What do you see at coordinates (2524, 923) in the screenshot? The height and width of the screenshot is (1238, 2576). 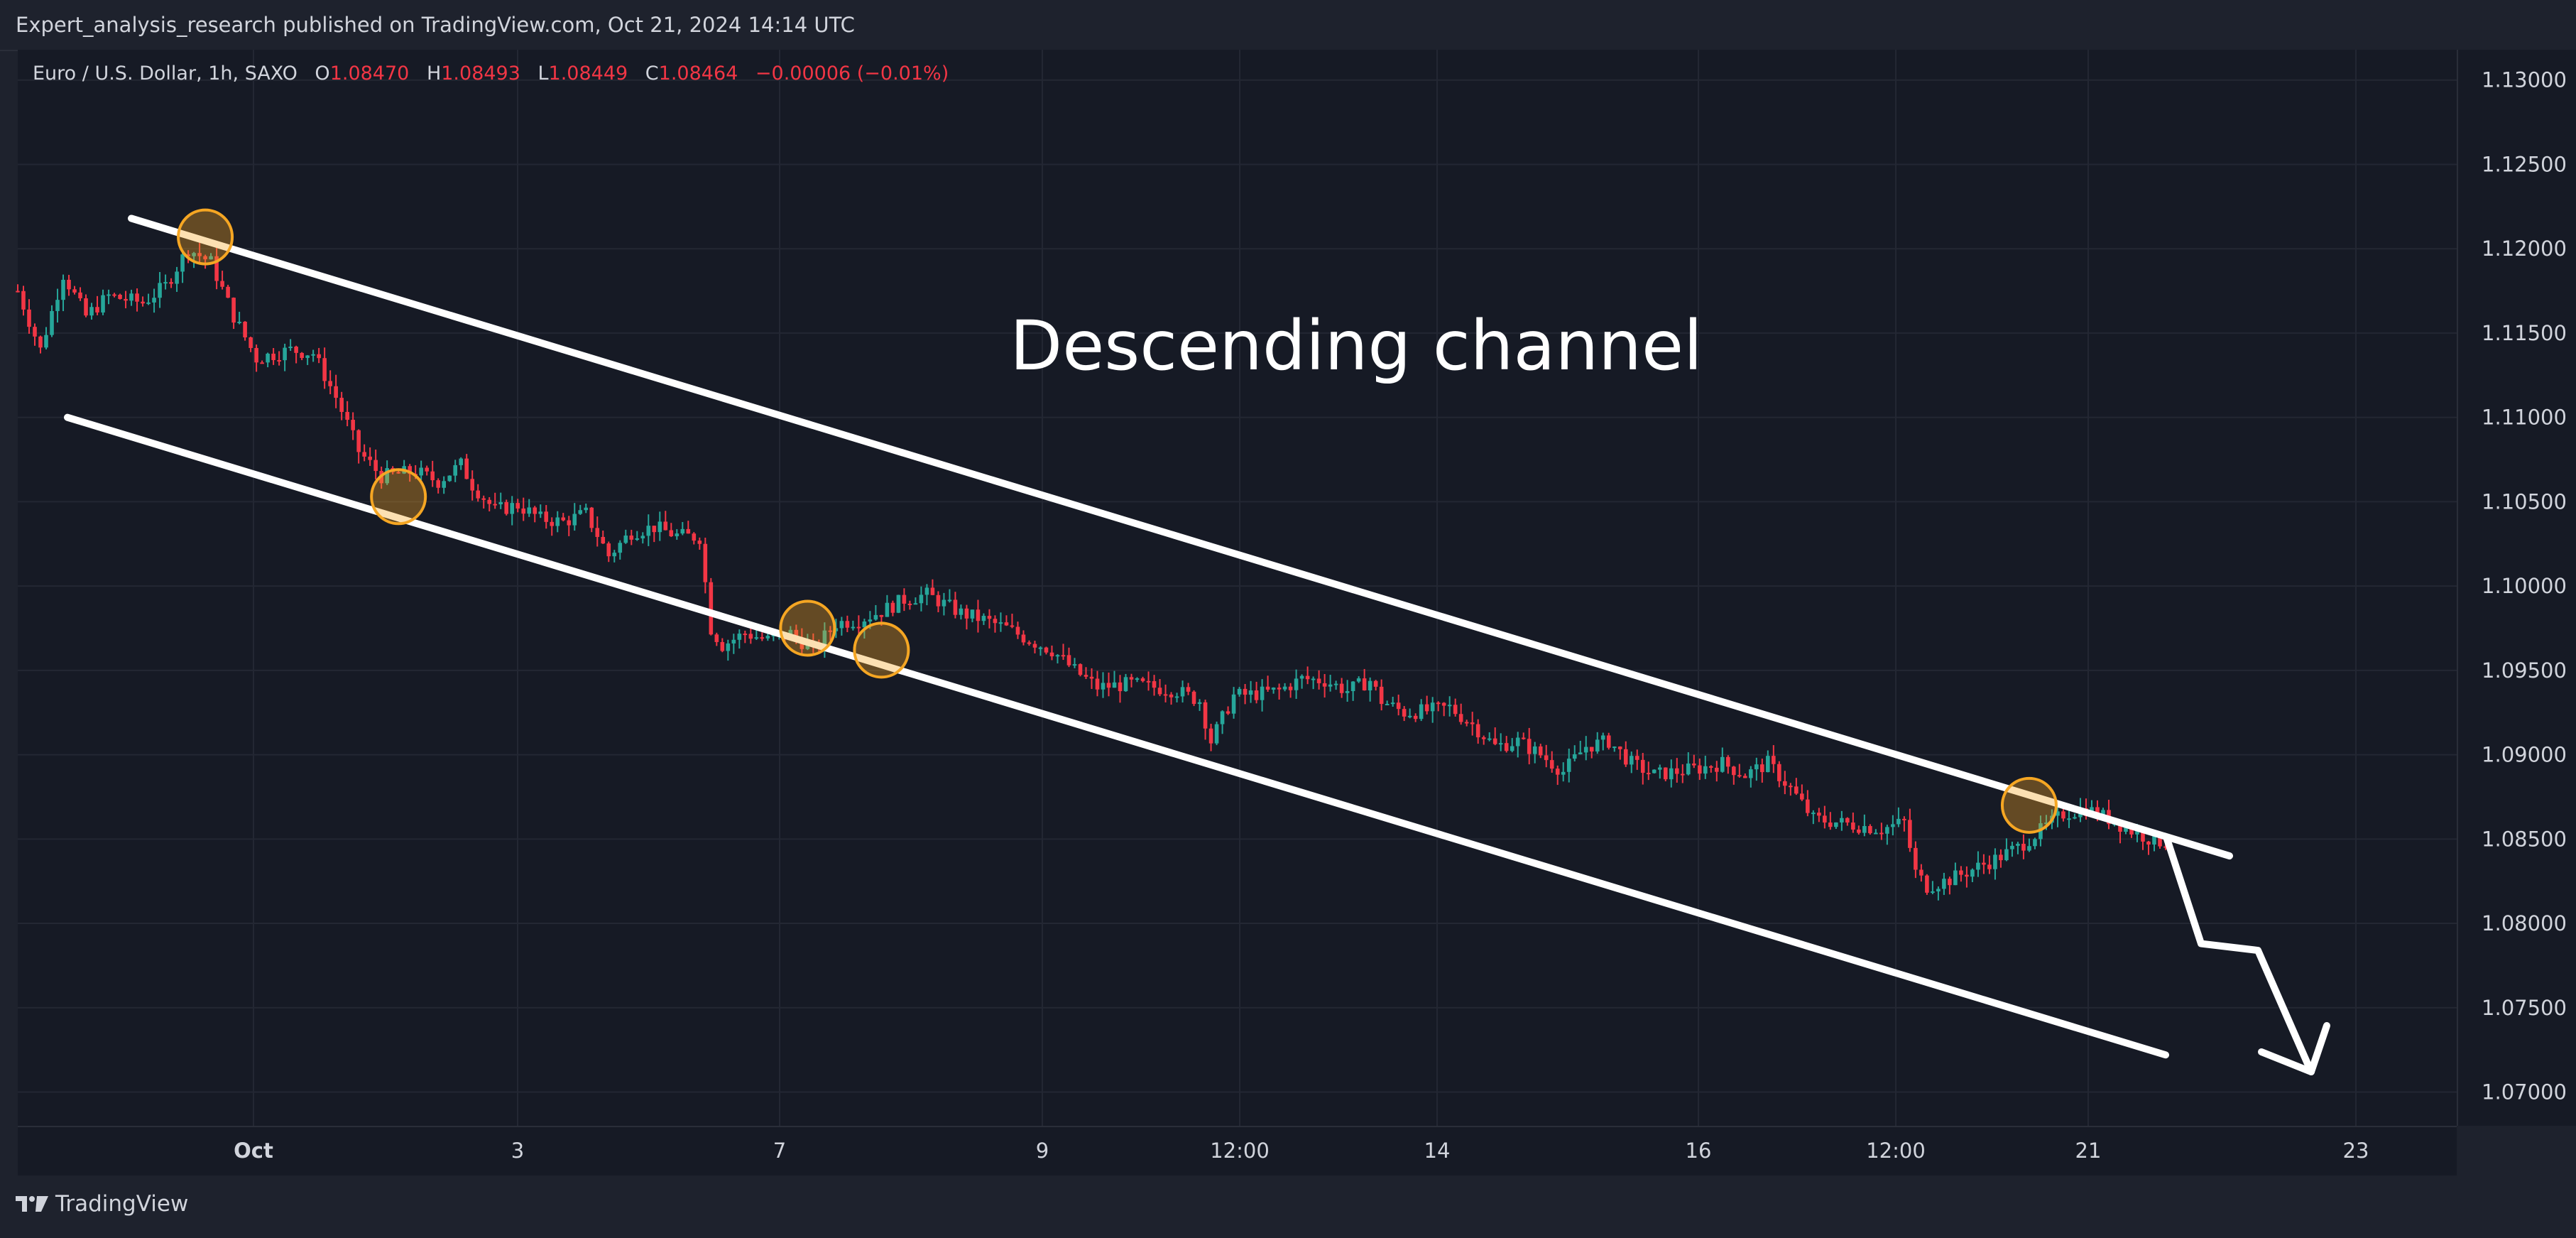 I see `price-tick-label: 1.08000` at bounding box center [2524, 923].